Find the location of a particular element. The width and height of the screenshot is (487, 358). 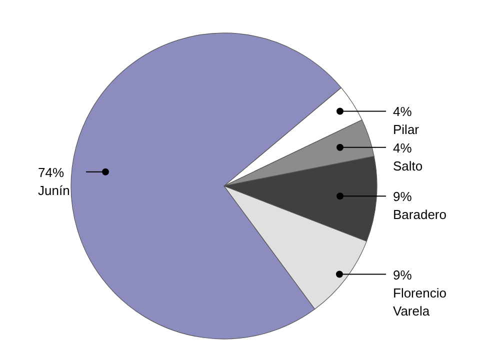

slice-label: Florencio Varela is located at coordinates (419, 301).